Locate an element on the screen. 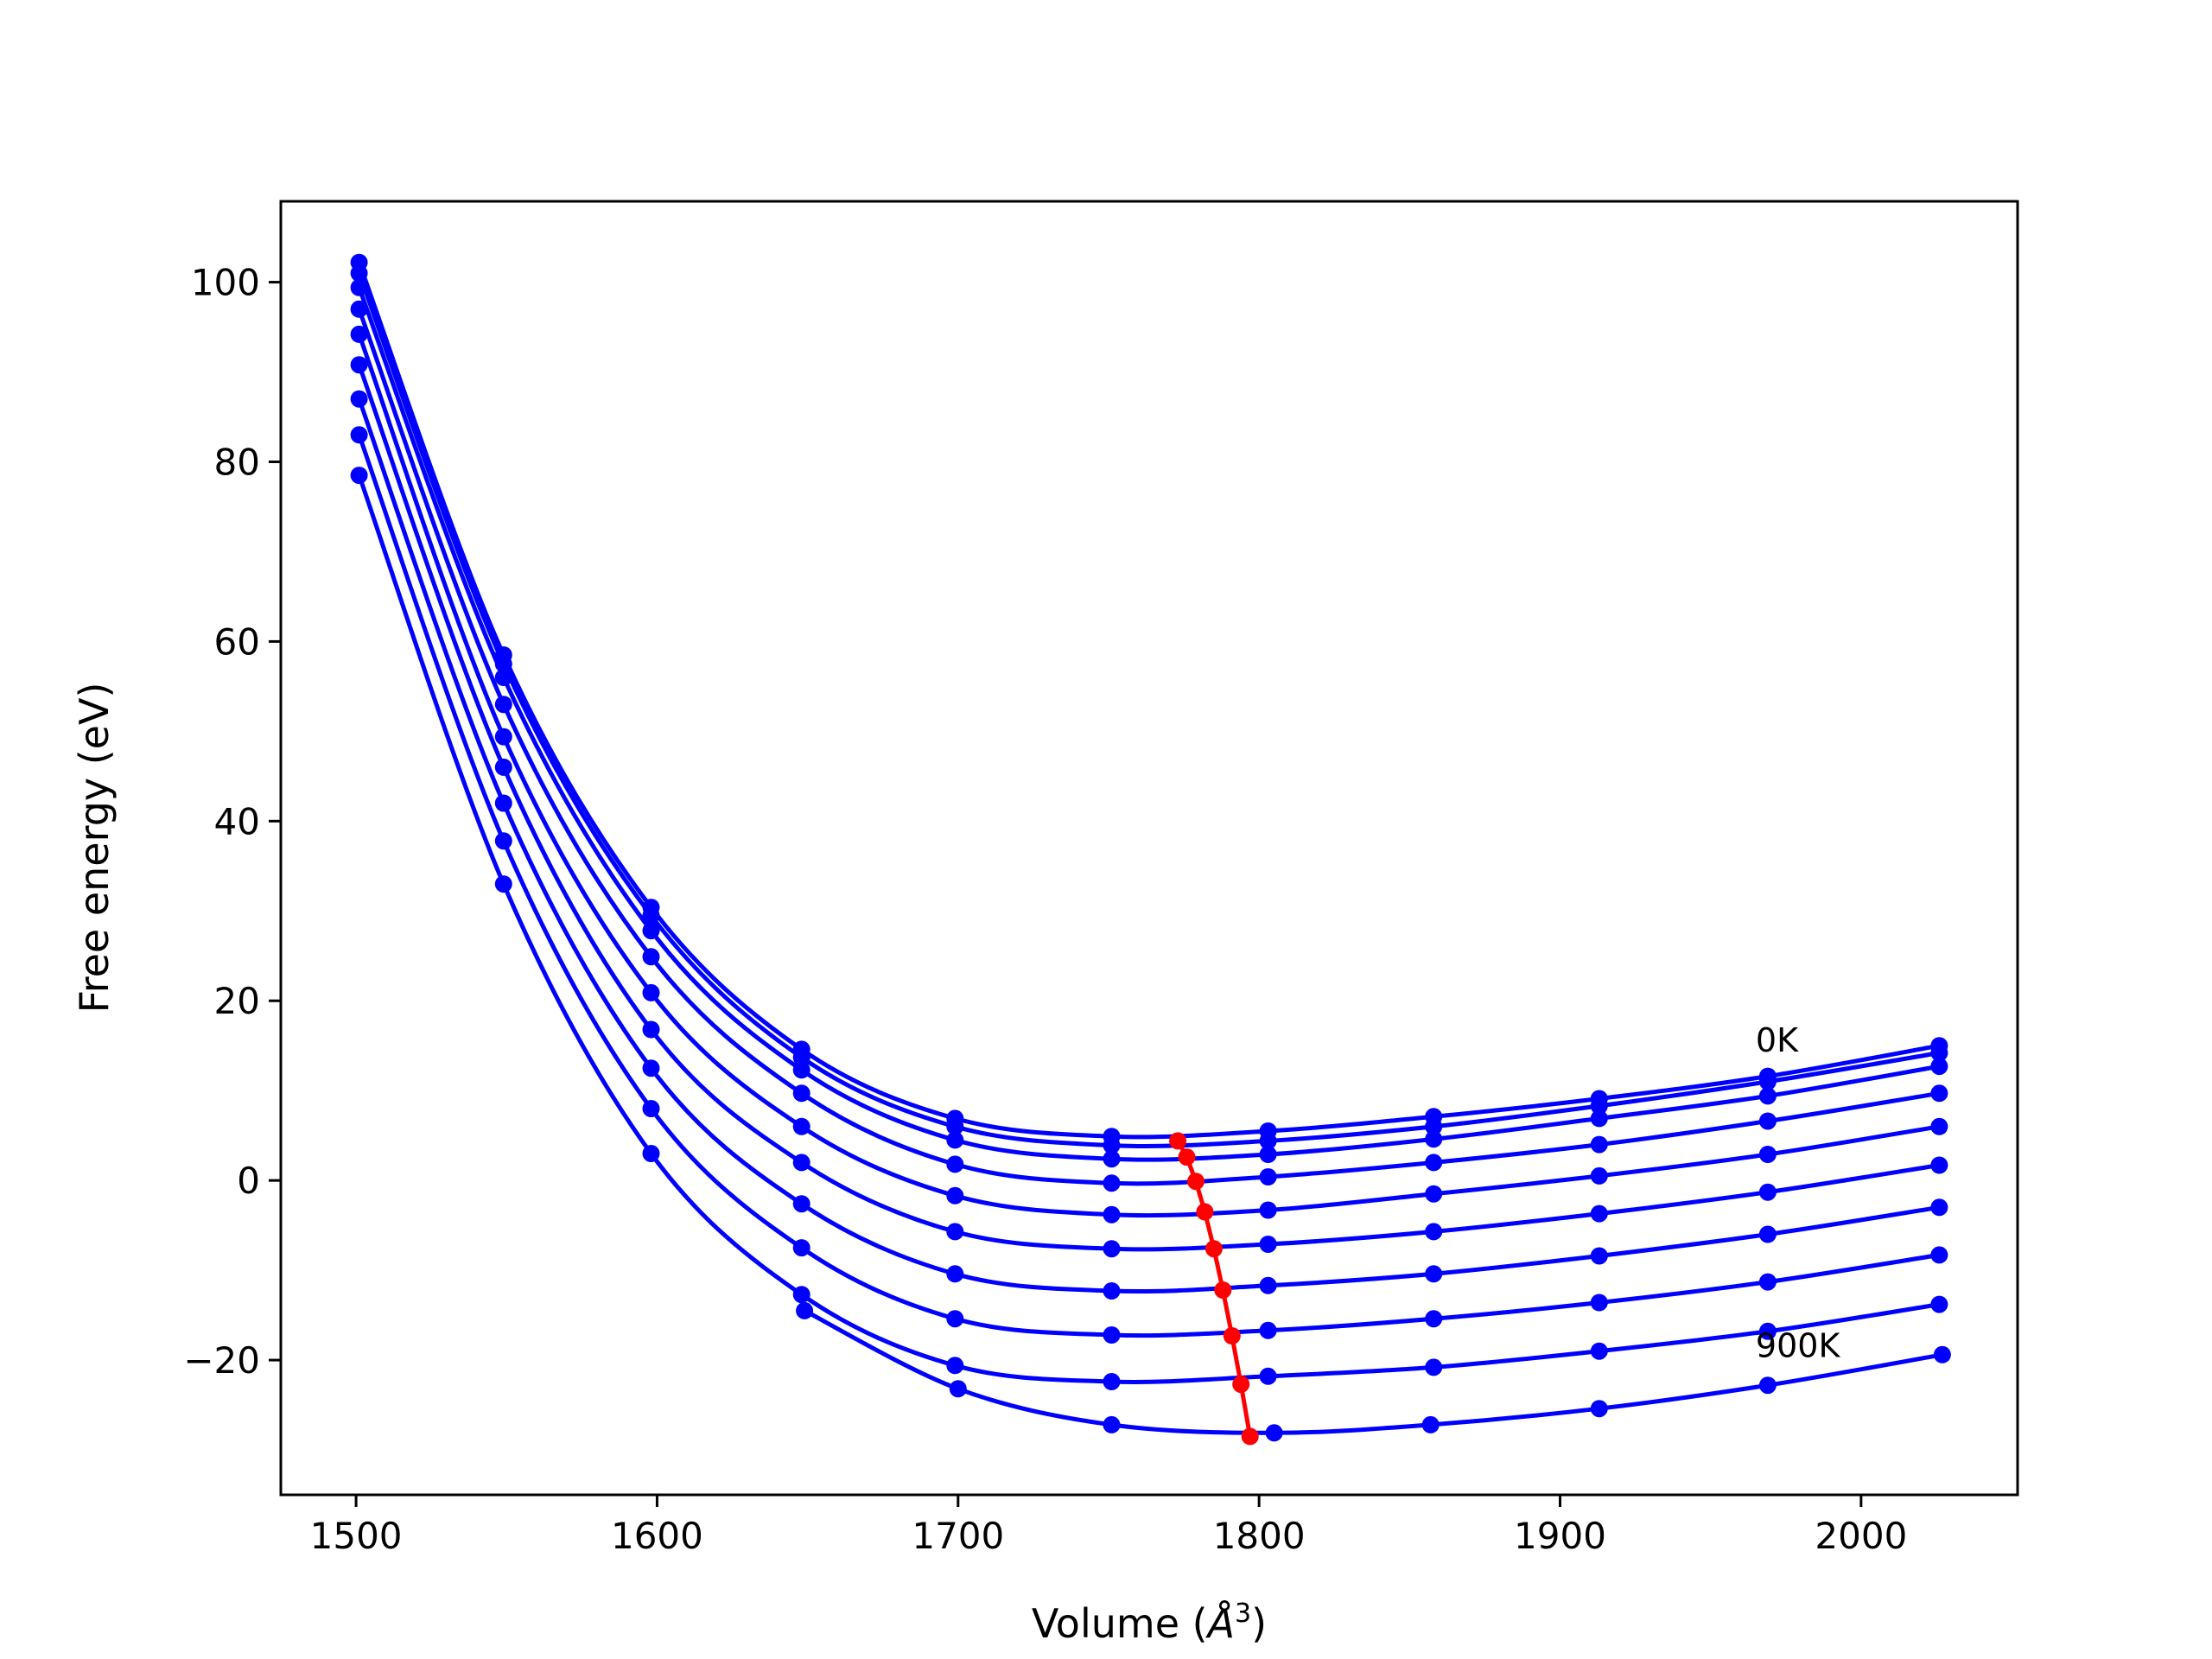 This screenshot has width=2212, height=1659. y-tick-label: 20 is located at coordinates (237, 1001).